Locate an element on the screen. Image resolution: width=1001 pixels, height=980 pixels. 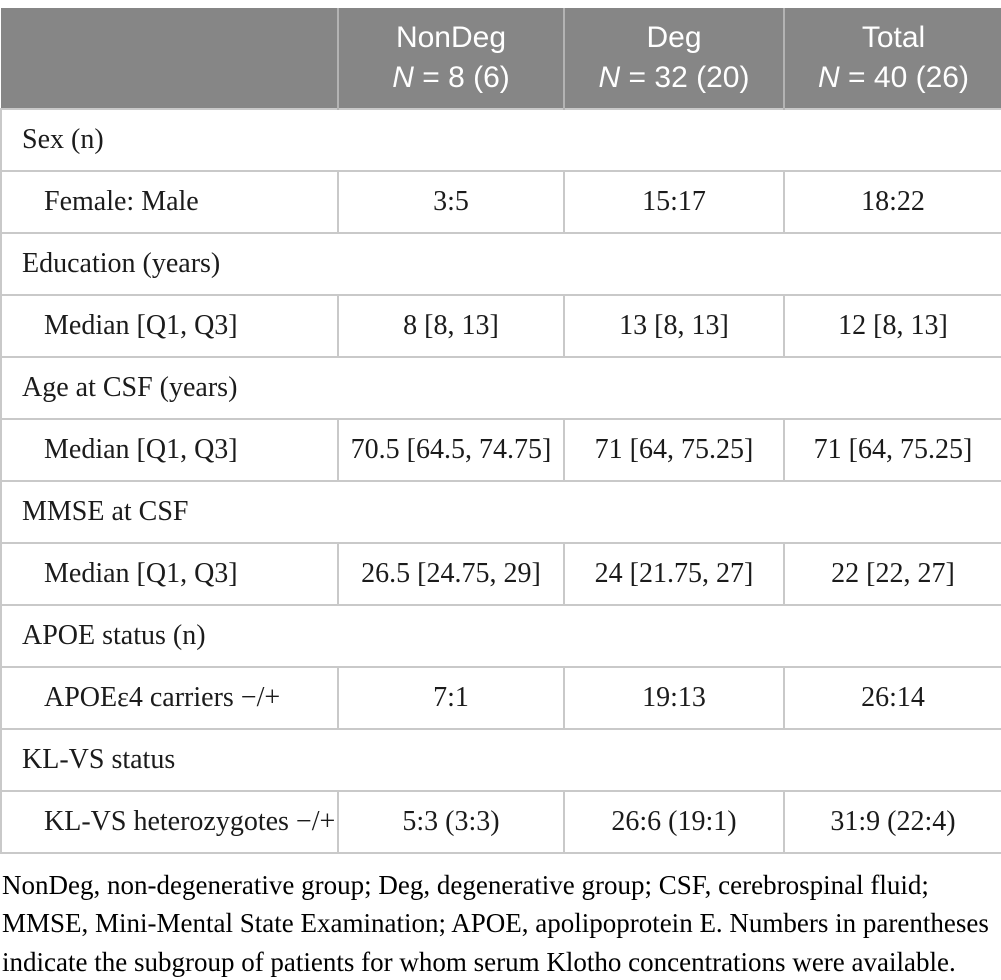
value-cell: 13 [8, 13] is located at coordinates (674, 326).